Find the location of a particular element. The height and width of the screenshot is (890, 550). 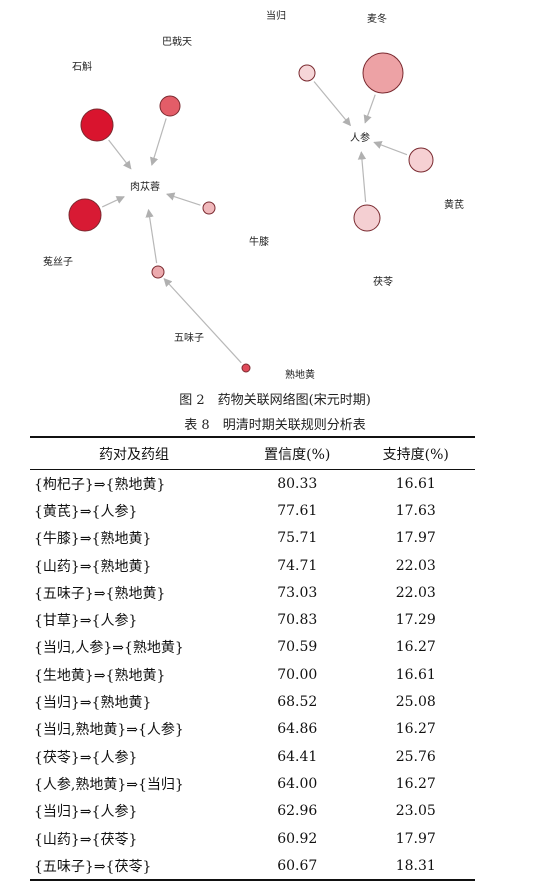

table-caption: 表 8 明清时期关联规则分析表 is located at coordinates (275, 425).